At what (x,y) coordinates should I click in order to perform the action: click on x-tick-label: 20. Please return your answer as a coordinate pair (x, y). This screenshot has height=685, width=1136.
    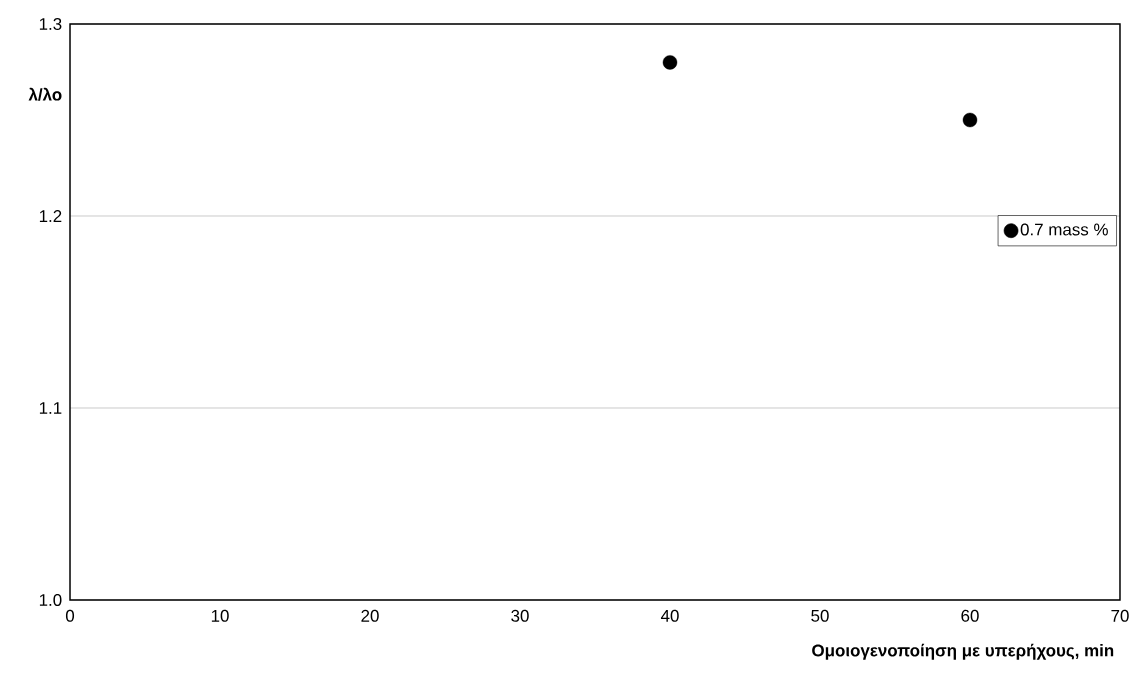
    Looking at the image, I should click on (370, 615).